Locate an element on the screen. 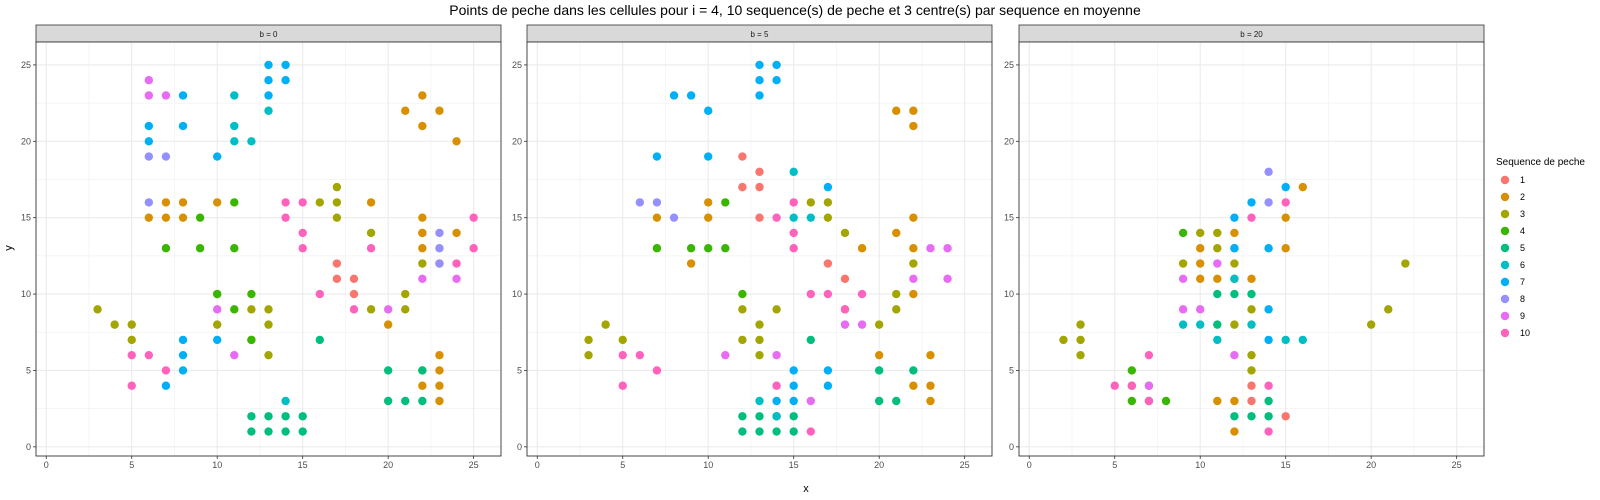 Image resolution: width=1600 pixels, height=500 pixels. x-tick-label: 0 is located at coordinates (1029, 465).